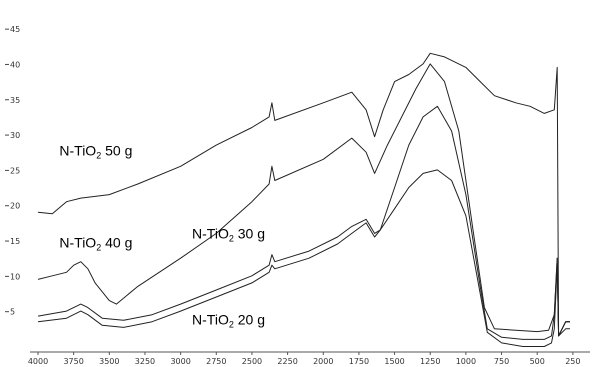  What do you see at coordinates (15, 64) in the screenshot?
I see `y-tick-label: 40` at bounding box center [15, 64].